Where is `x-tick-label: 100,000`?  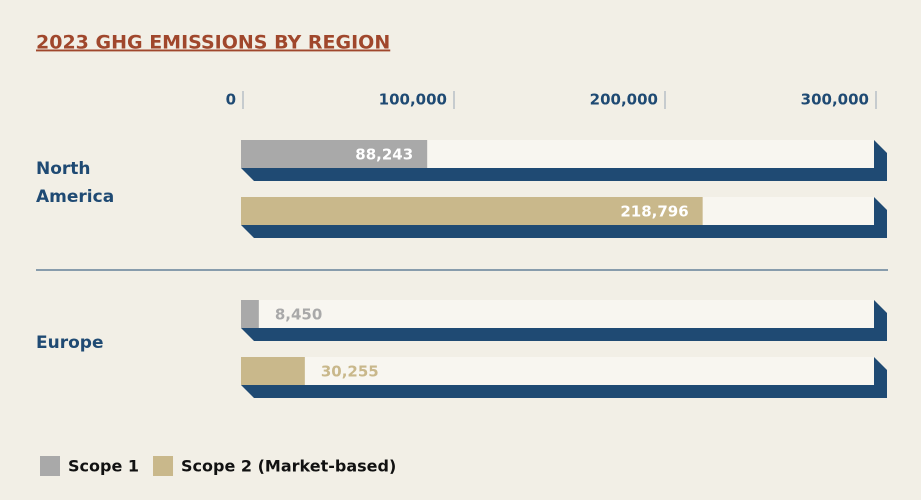 x-tick-label: 100,000 is located at coordinates (413, 100).